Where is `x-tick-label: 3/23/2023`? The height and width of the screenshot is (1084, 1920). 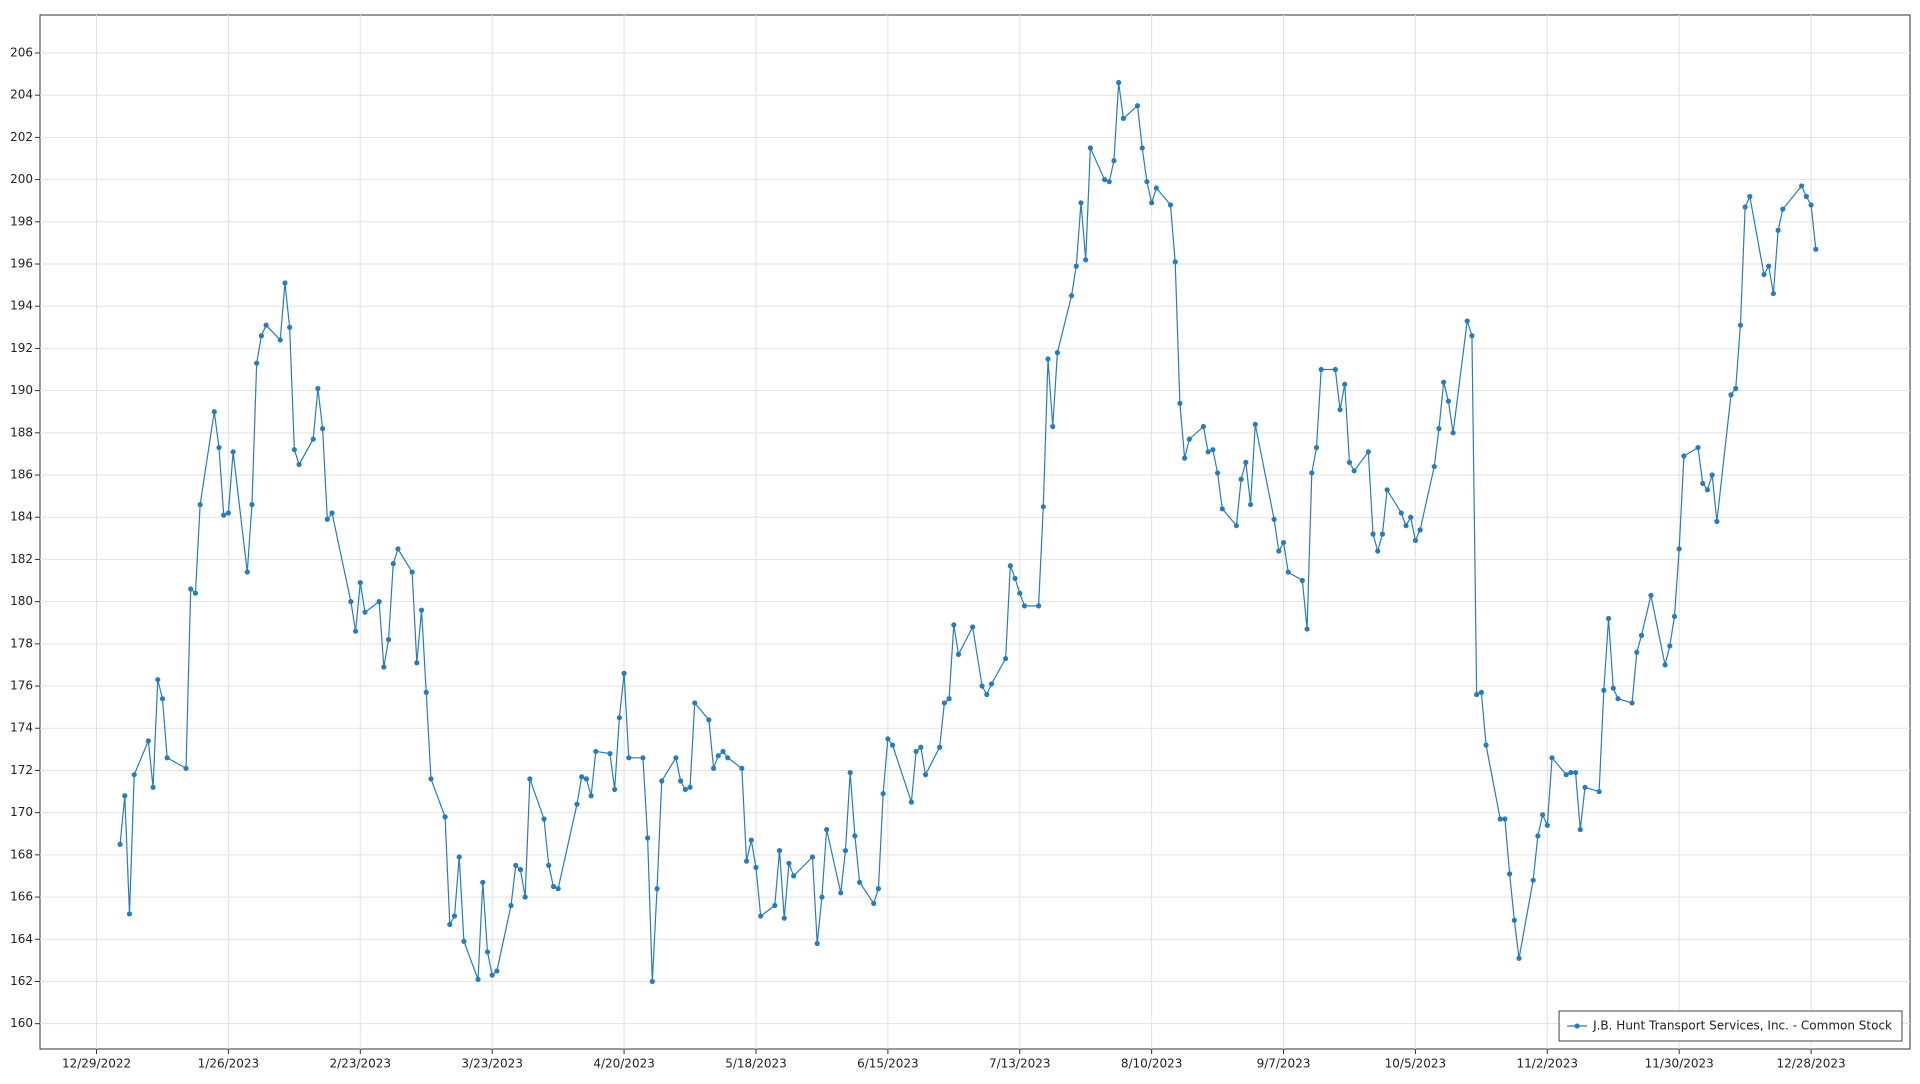 x-tick-label: 3/23/2023 is located at coordinates (492, 1064).